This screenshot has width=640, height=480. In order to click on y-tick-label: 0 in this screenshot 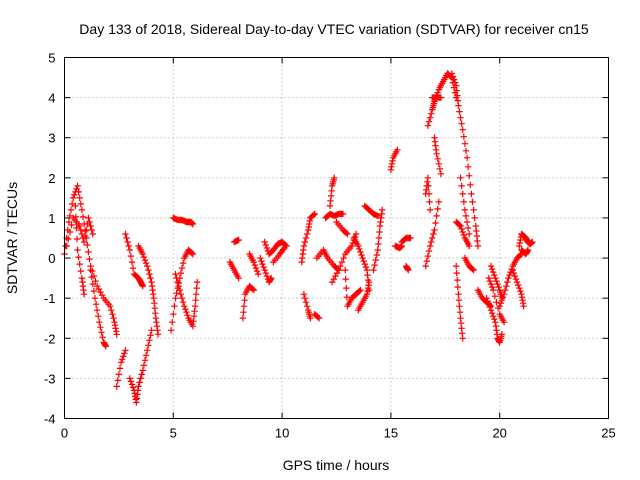, I will do `click(51, 258)`.